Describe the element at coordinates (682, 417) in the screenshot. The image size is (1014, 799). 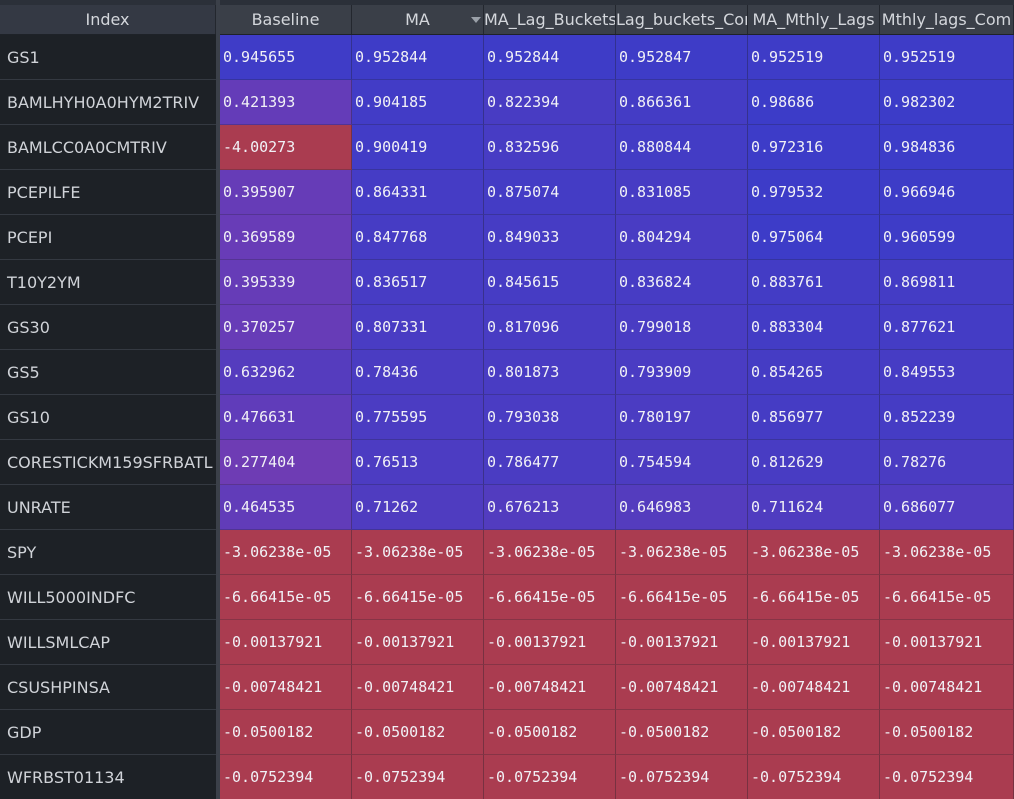
I see `heatmap-cell: 0.780197` at that location.